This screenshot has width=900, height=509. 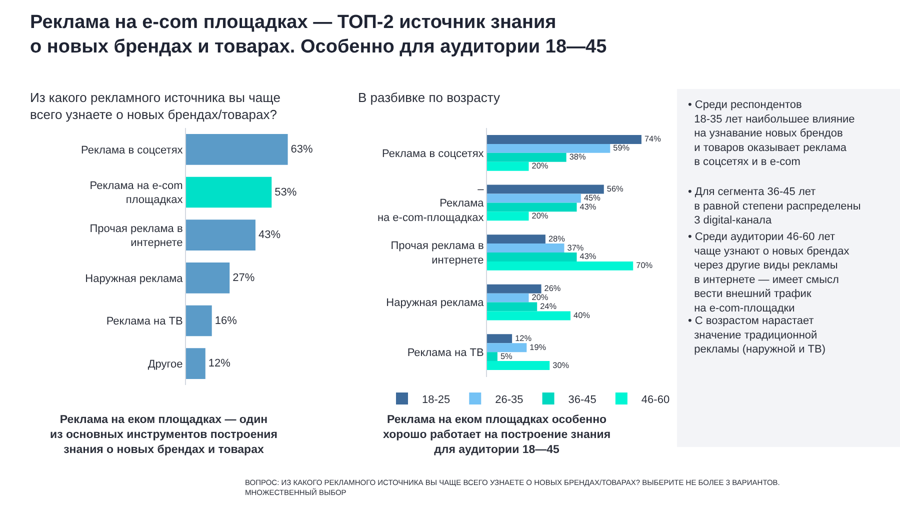 I want to click on data-label: 26%, so click(x=553, y=289).